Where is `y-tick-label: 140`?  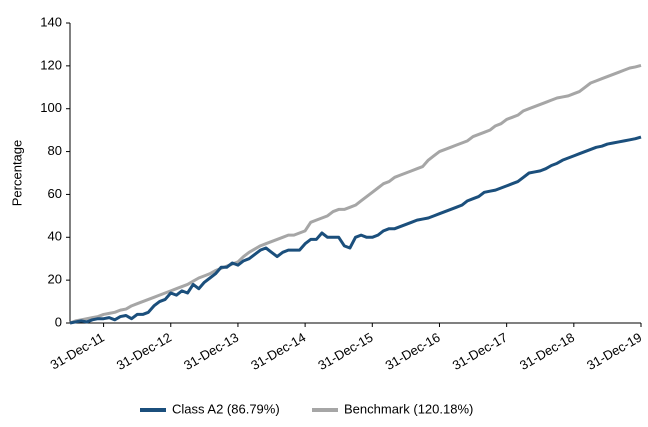
y-tick-label: 140 is located at coordinates (51, 21).